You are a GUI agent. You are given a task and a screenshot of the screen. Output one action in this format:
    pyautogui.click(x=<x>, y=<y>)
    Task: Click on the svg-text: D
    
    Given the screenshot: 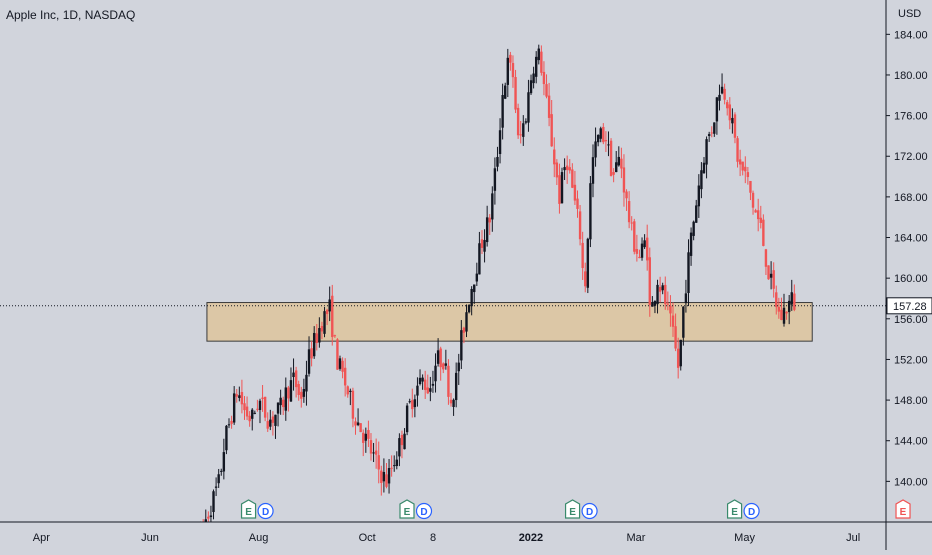 What is the action you would take?
    pyautogui.click(x=423, y=512)
    